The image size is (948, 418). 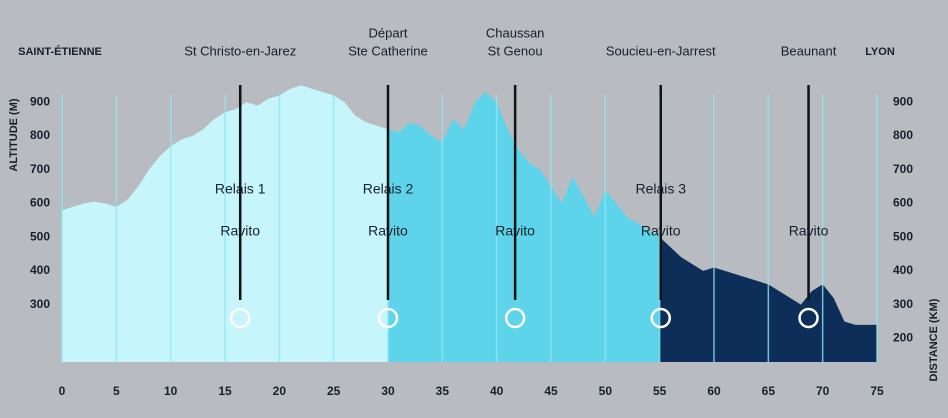 What do you see at coordinates (40, 236) in the screenshot?
I see `y-tick-label: 500` at bounding box center [40, 236].